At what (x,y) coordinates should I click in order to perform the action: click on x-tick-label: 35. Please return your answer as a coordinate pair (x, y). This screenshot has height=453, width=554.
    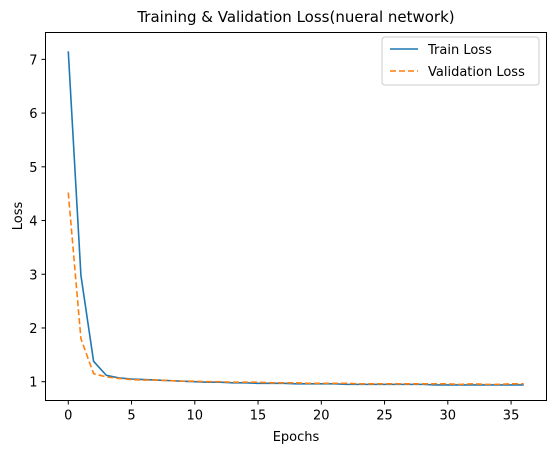
    Looking at the image, I should click on (511, 416).